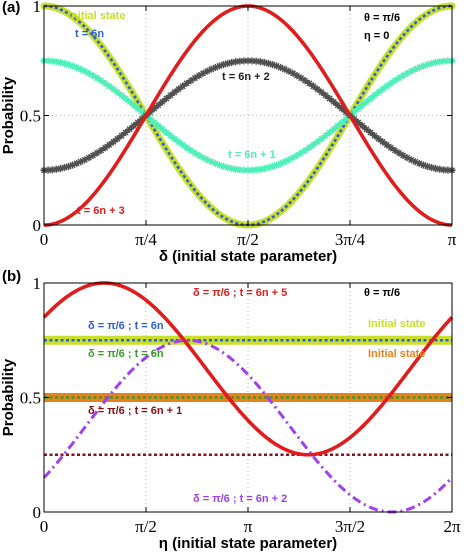 This screenshot has width=469, height=553. I want to click on x-tick-label: 3π/2, so click(350, 526).